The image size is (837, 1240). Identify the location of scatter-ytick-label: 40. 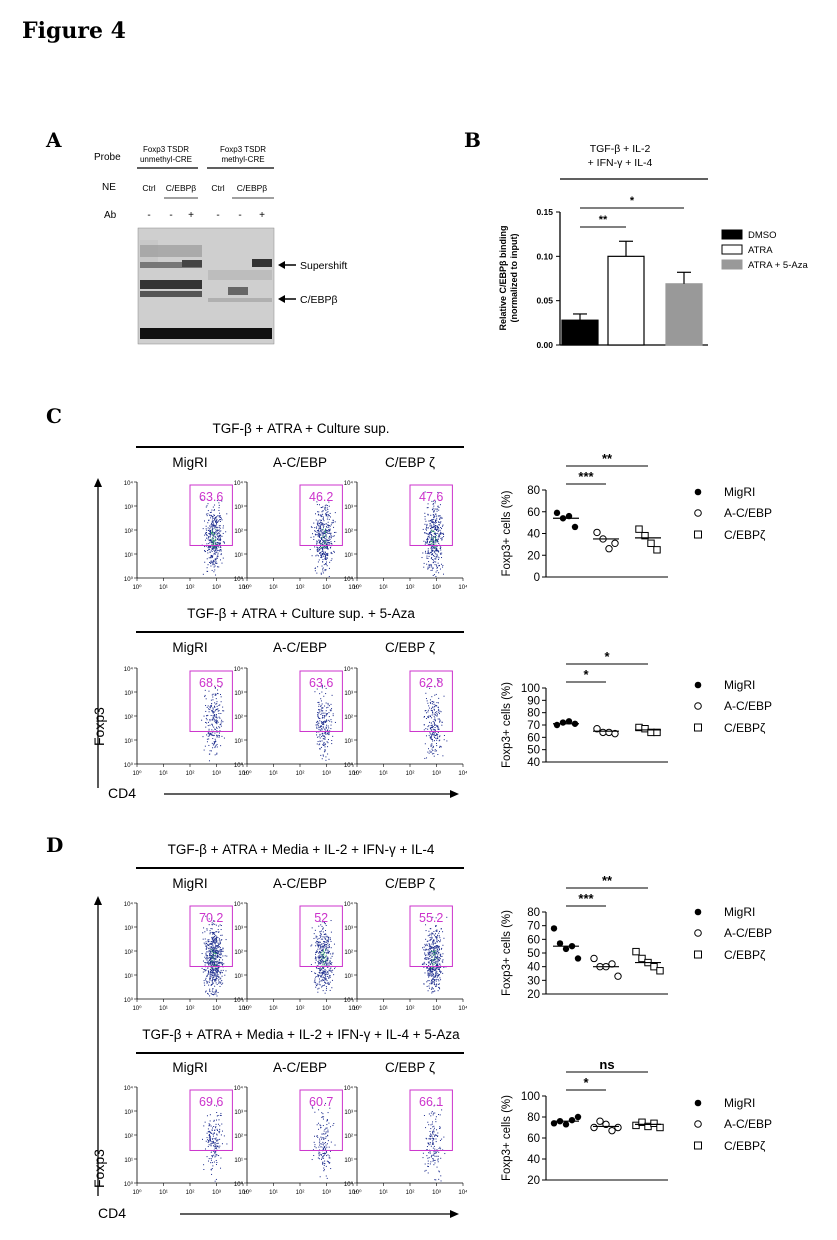
(533, 968).